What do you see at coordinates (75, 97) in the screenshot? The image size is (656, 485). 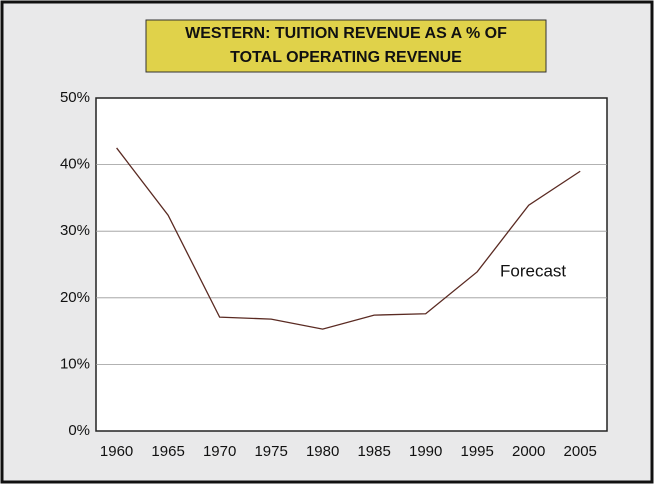 I see `y-tick-label: 50%` at bounding box center [75, 97].